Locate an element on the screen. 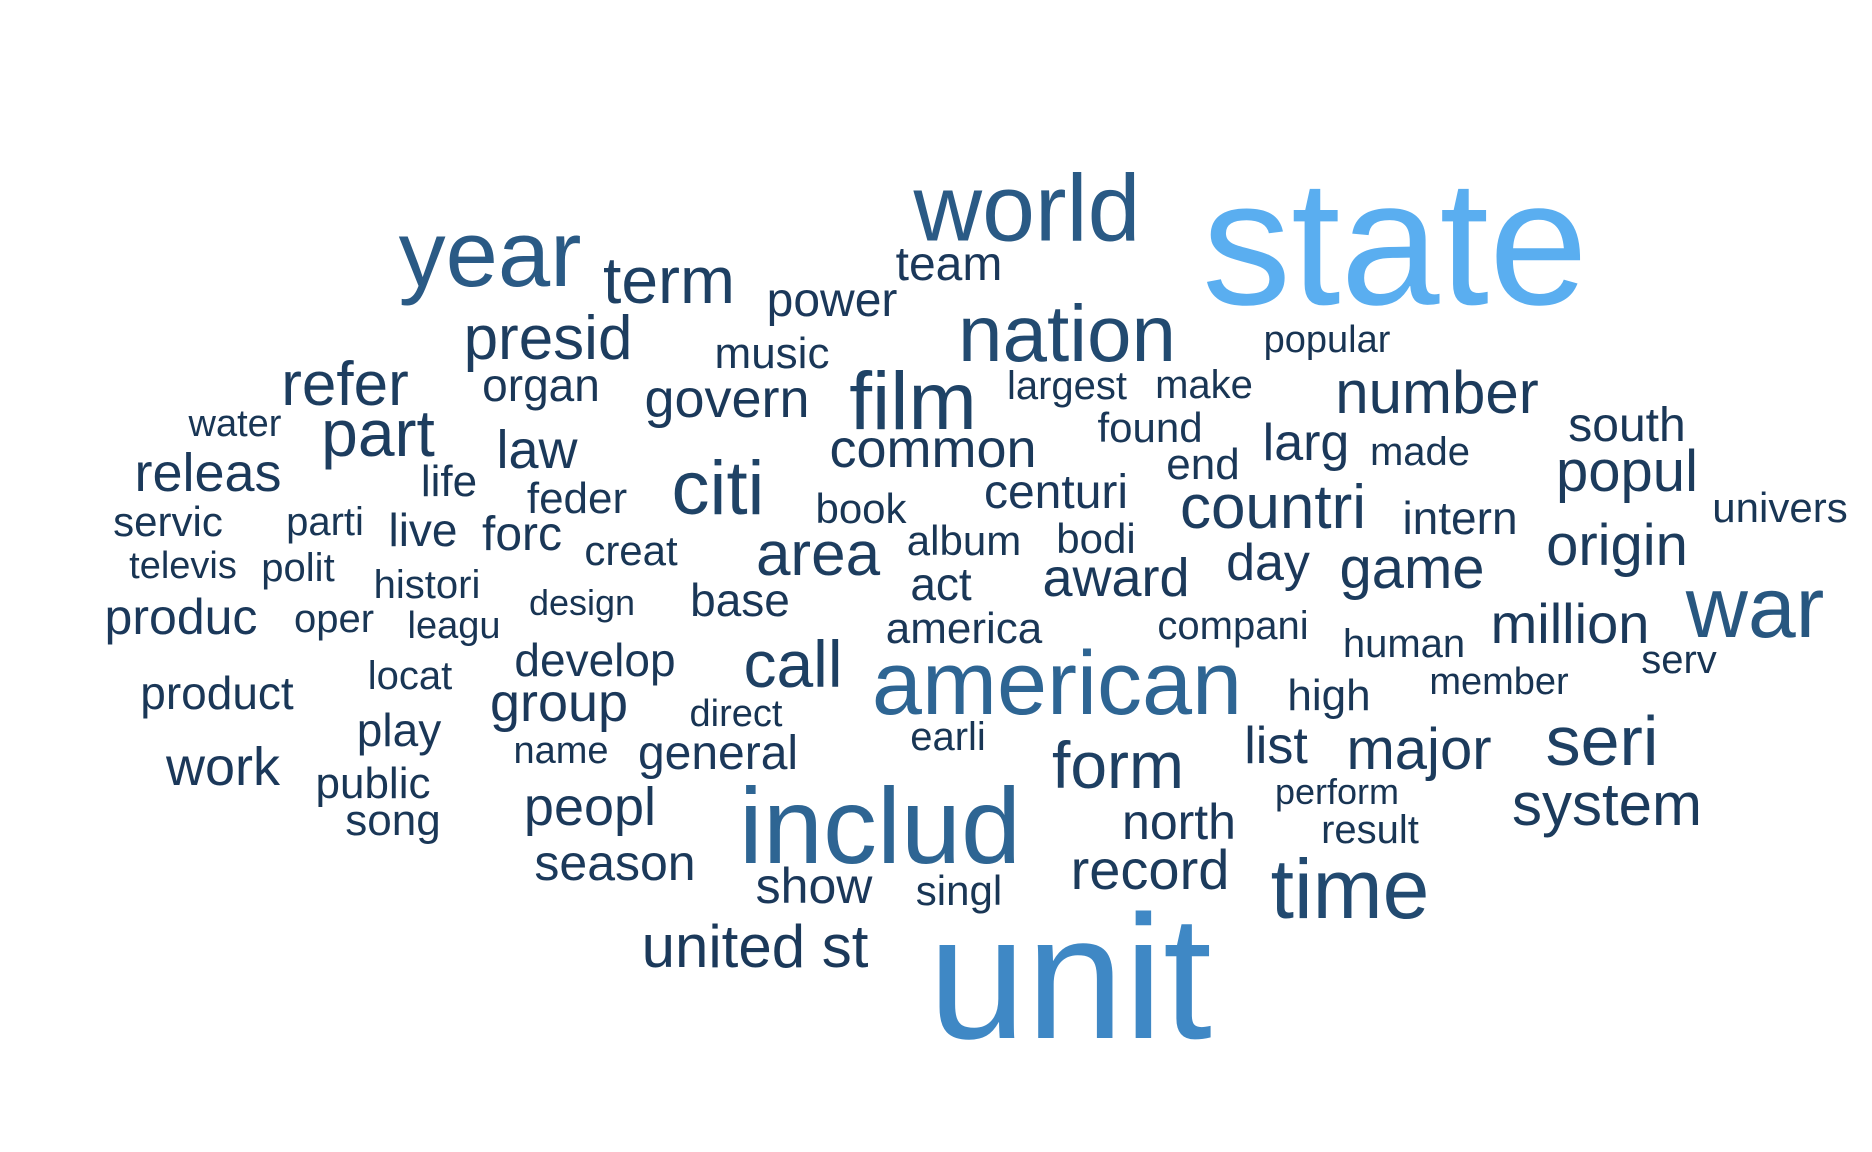 The image size is (1872, 1152). word-american: american is located at coordinates (1057, 684).